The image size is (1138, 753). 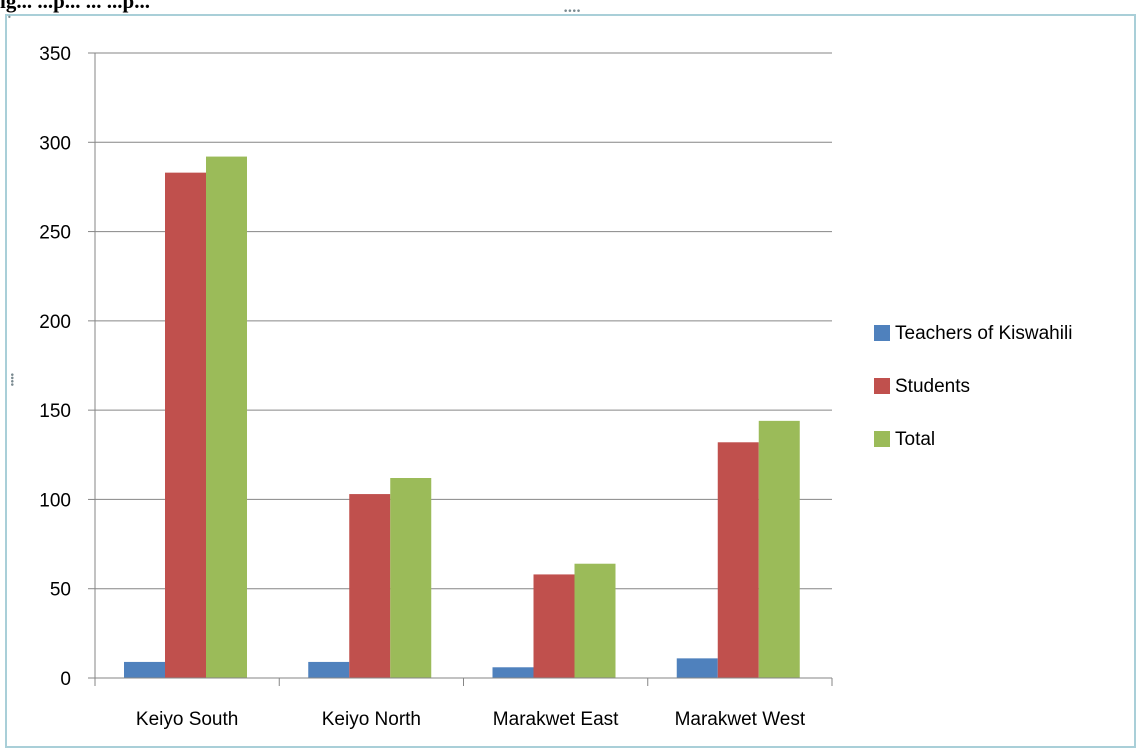 What do you see at coordinates (740, 719) in the screenshot?
I see `x-tick-label: Marakwet West` at bounding box center [740, 719].